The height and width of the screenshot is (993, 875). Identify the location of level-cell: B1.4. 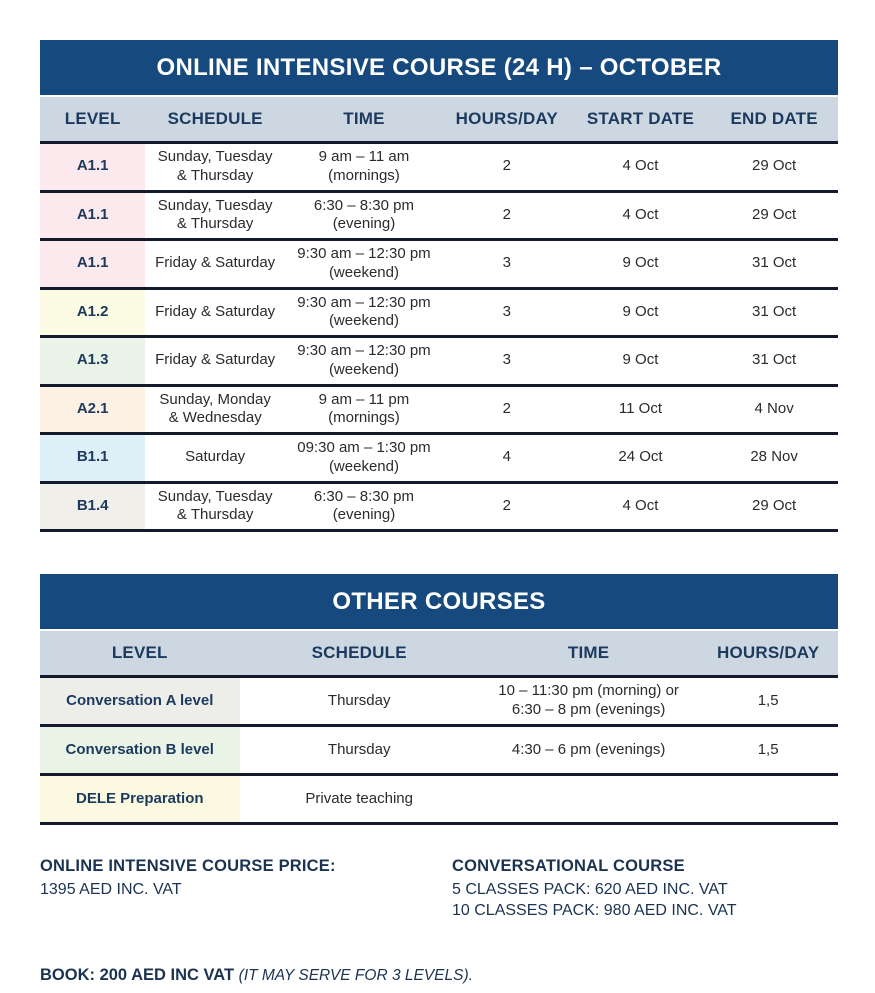
(93, 506).